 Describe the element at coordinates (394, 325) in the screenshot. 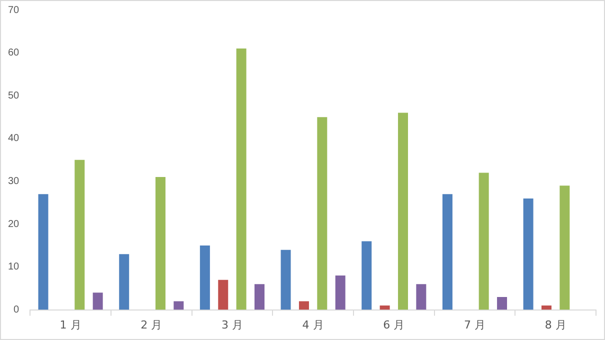

I see `x-tick-label: 6 月` at that location.